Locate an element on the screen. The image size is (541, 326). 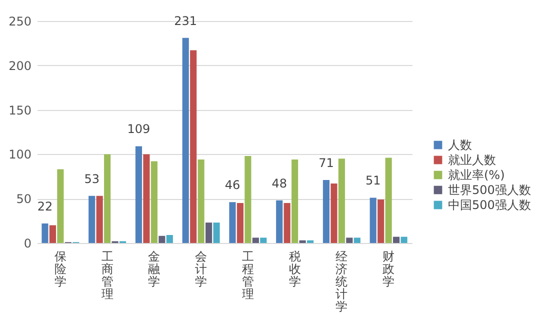
y-tick-label: 50 is located at coordinates (24, 199).